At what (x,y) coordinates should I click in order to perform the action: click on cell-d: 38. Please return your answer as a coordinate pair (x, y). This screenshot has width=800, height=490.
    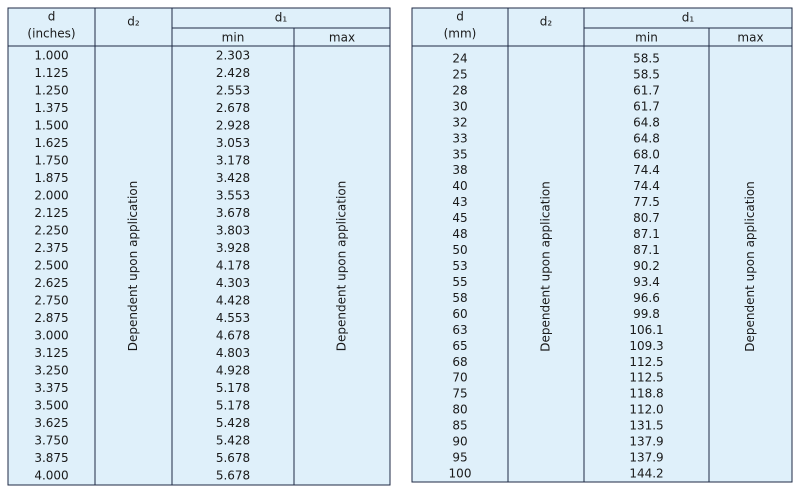
    Looking at the image, I should click on (459, 170).